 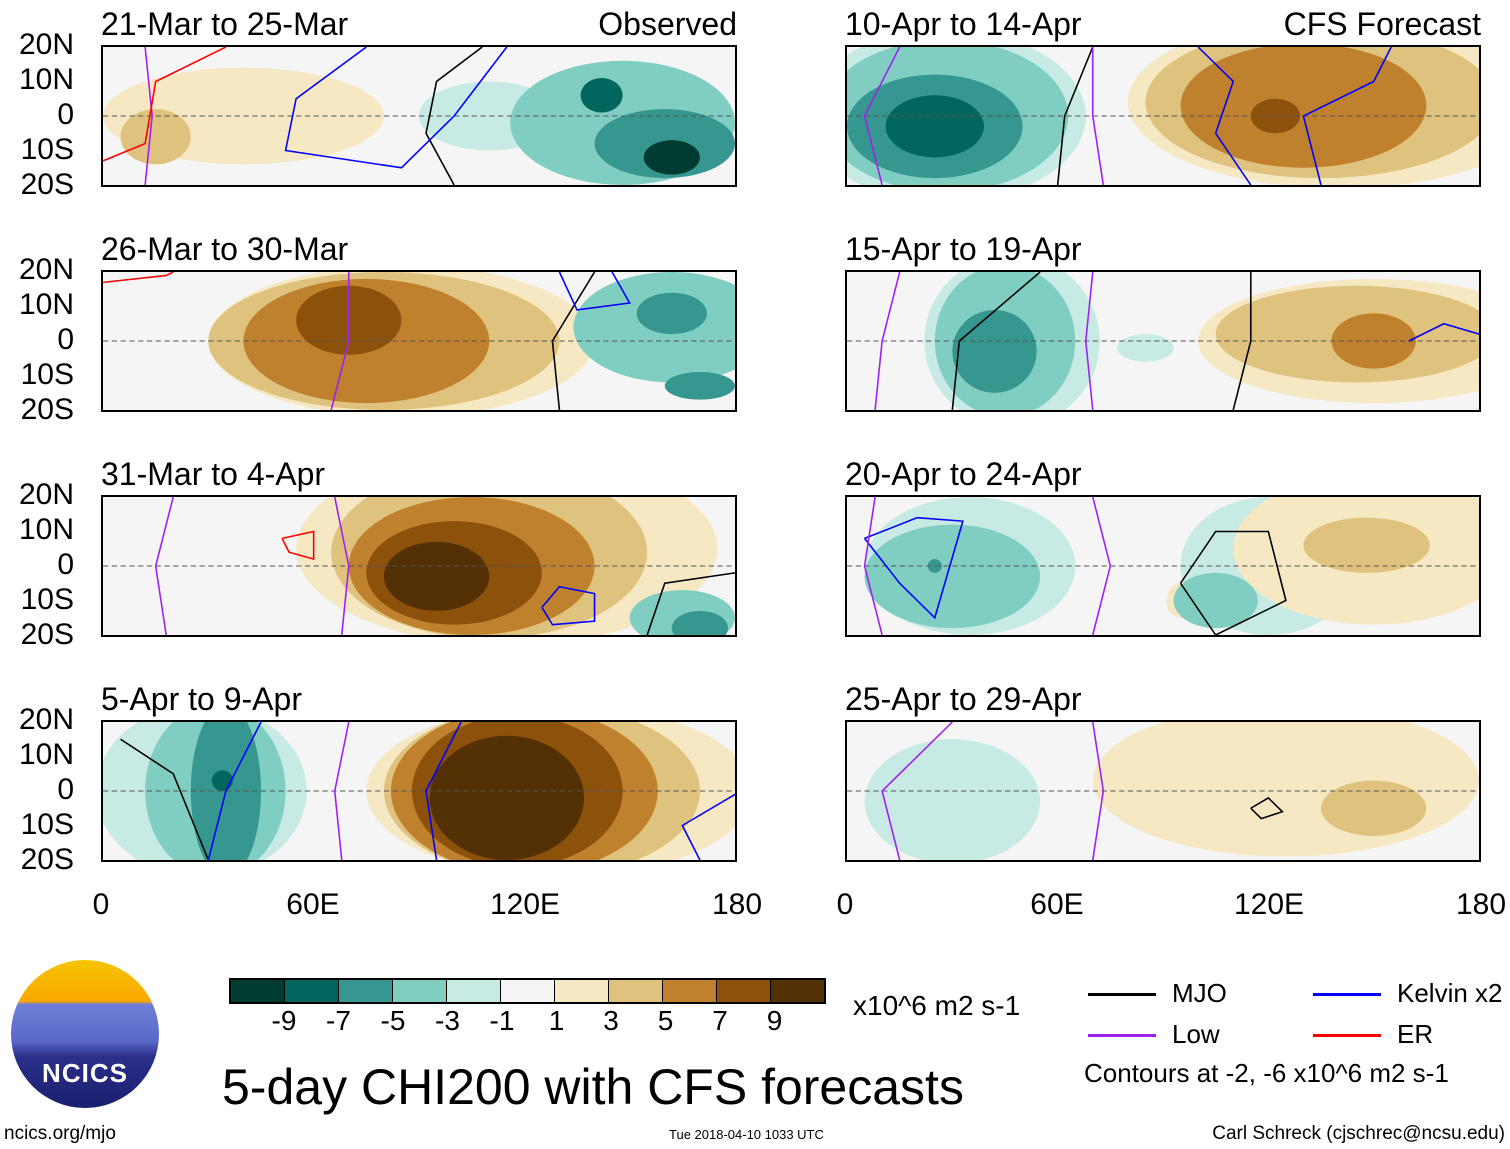 I want to click on kelvin-legend-label: Kelvin x2, so click(x=1450, y=993).